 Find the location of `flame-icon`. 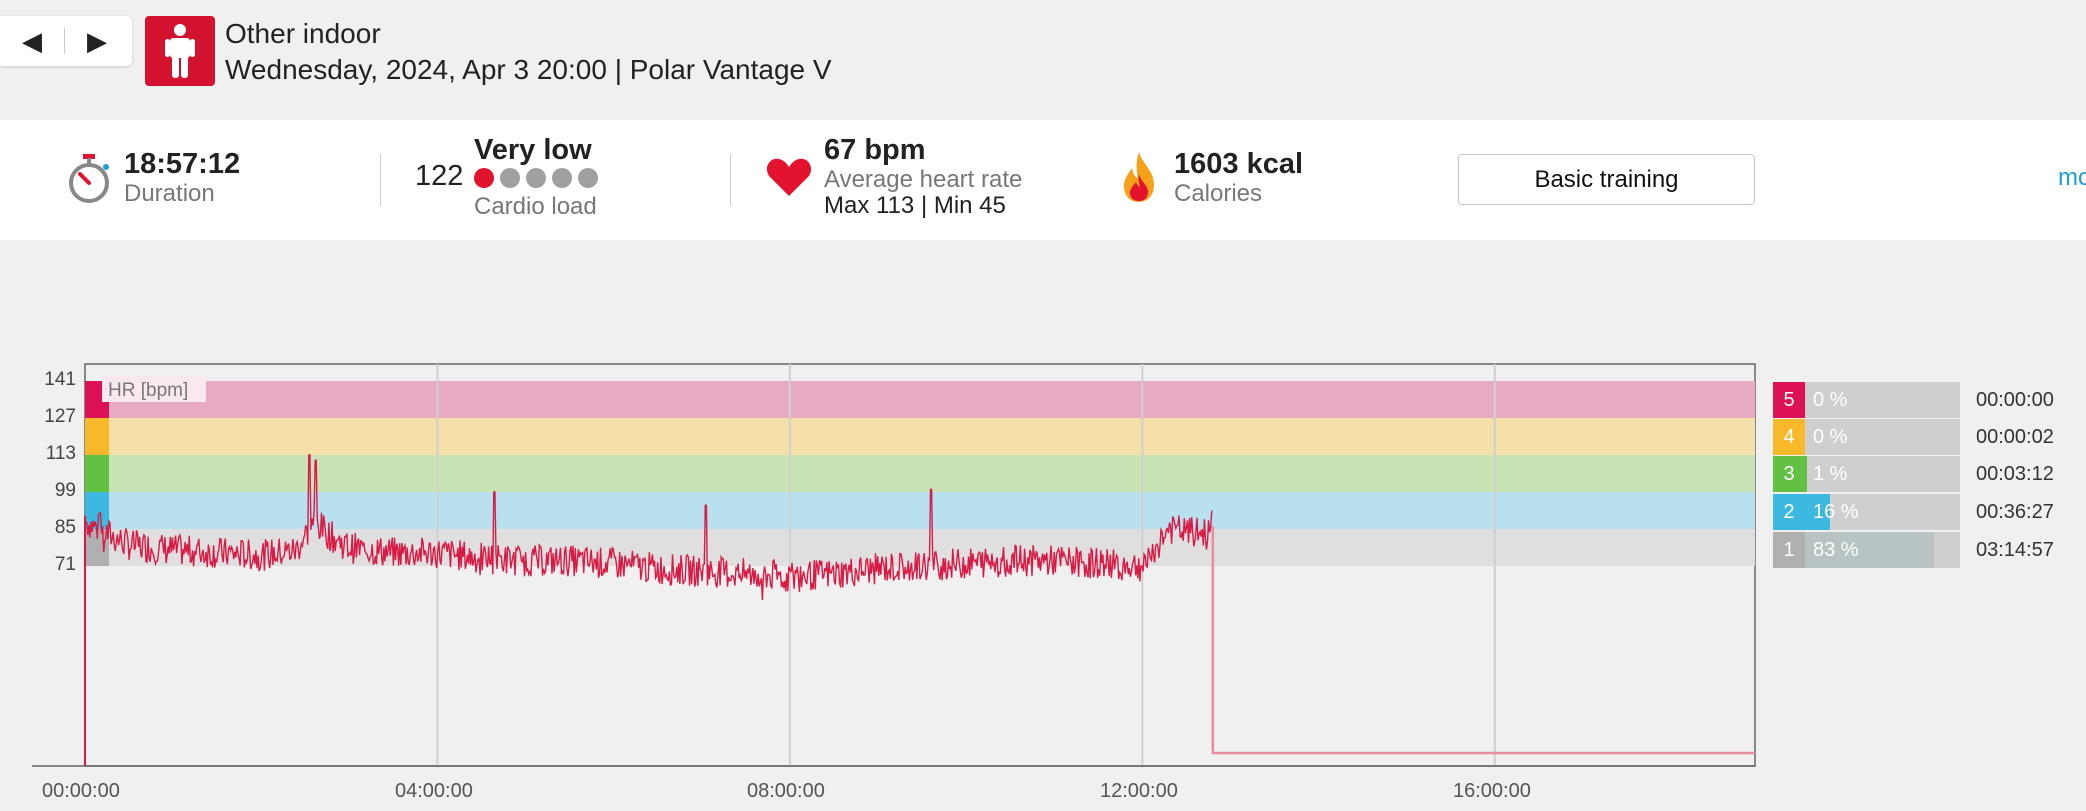

flame-icon is located at coordinates (1139, 177).